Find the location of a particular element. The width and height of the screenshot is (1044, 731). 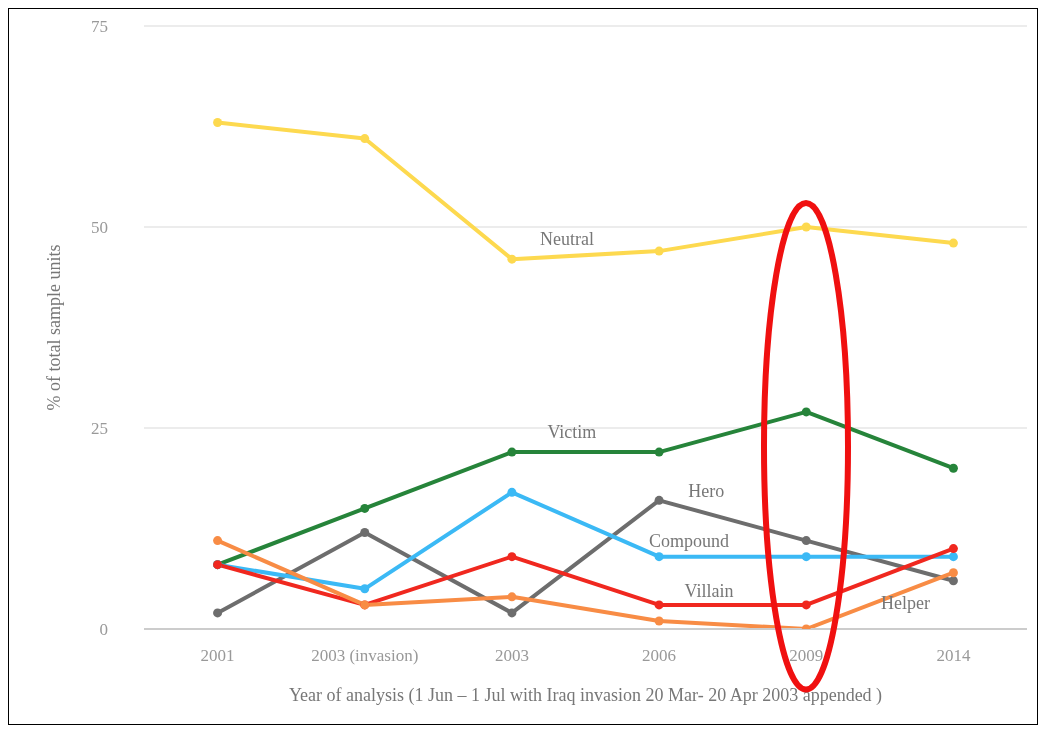

x-tick-label: 2006 is located at coordinates (659, 656).